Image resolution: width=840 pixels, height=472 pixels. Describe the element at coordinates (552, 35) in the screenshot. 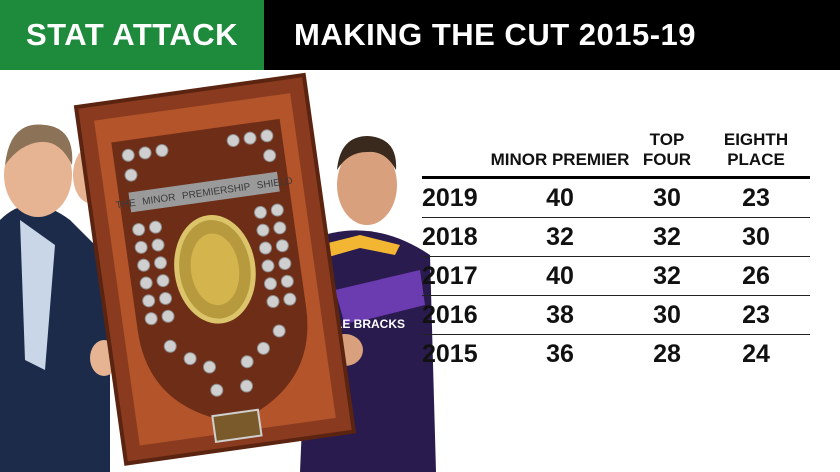

I see `page-title: MAKING THE CUT 2015-19` at that location.